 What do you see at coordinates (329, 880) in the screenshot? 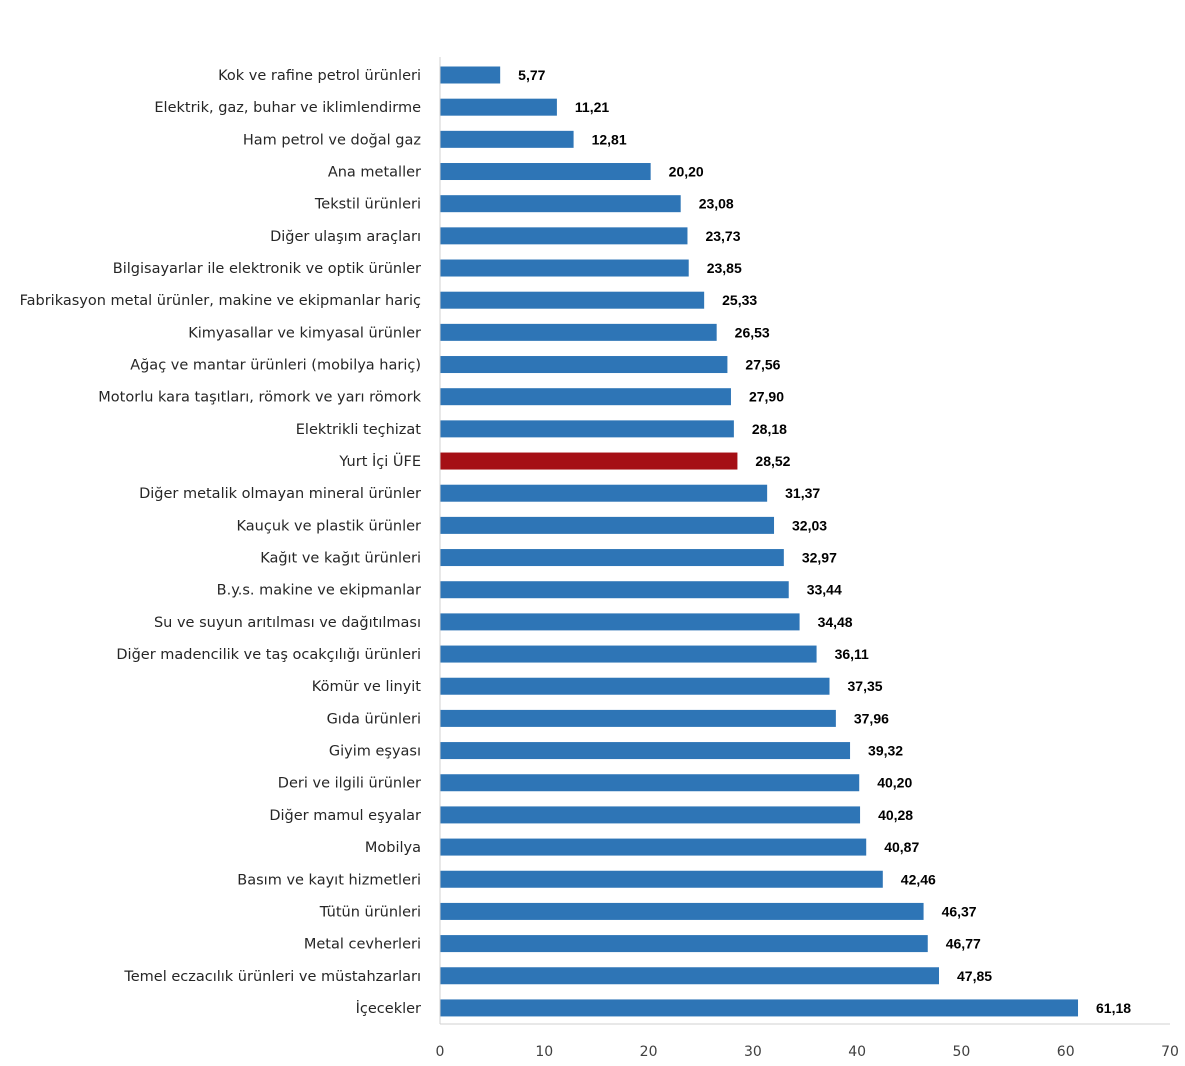
I see `category-label: Basım ve kayıt hizmetleri` at bounding box center [329, 880].